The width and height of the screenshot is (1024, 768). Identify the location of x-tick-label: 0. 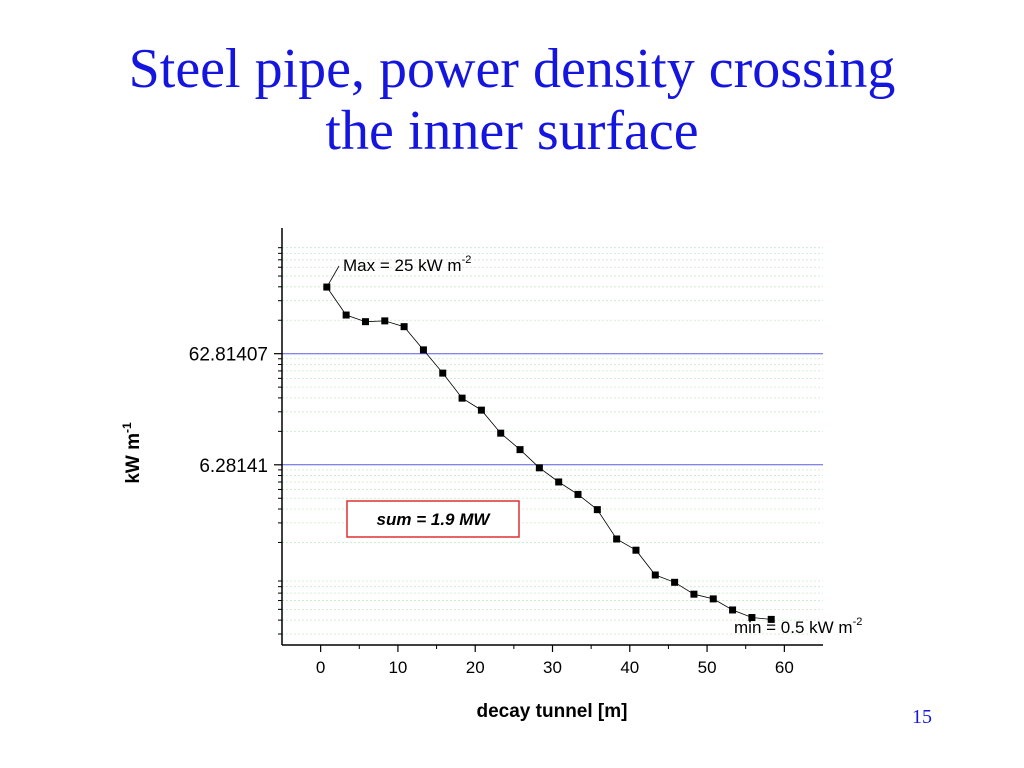
(320, 667).